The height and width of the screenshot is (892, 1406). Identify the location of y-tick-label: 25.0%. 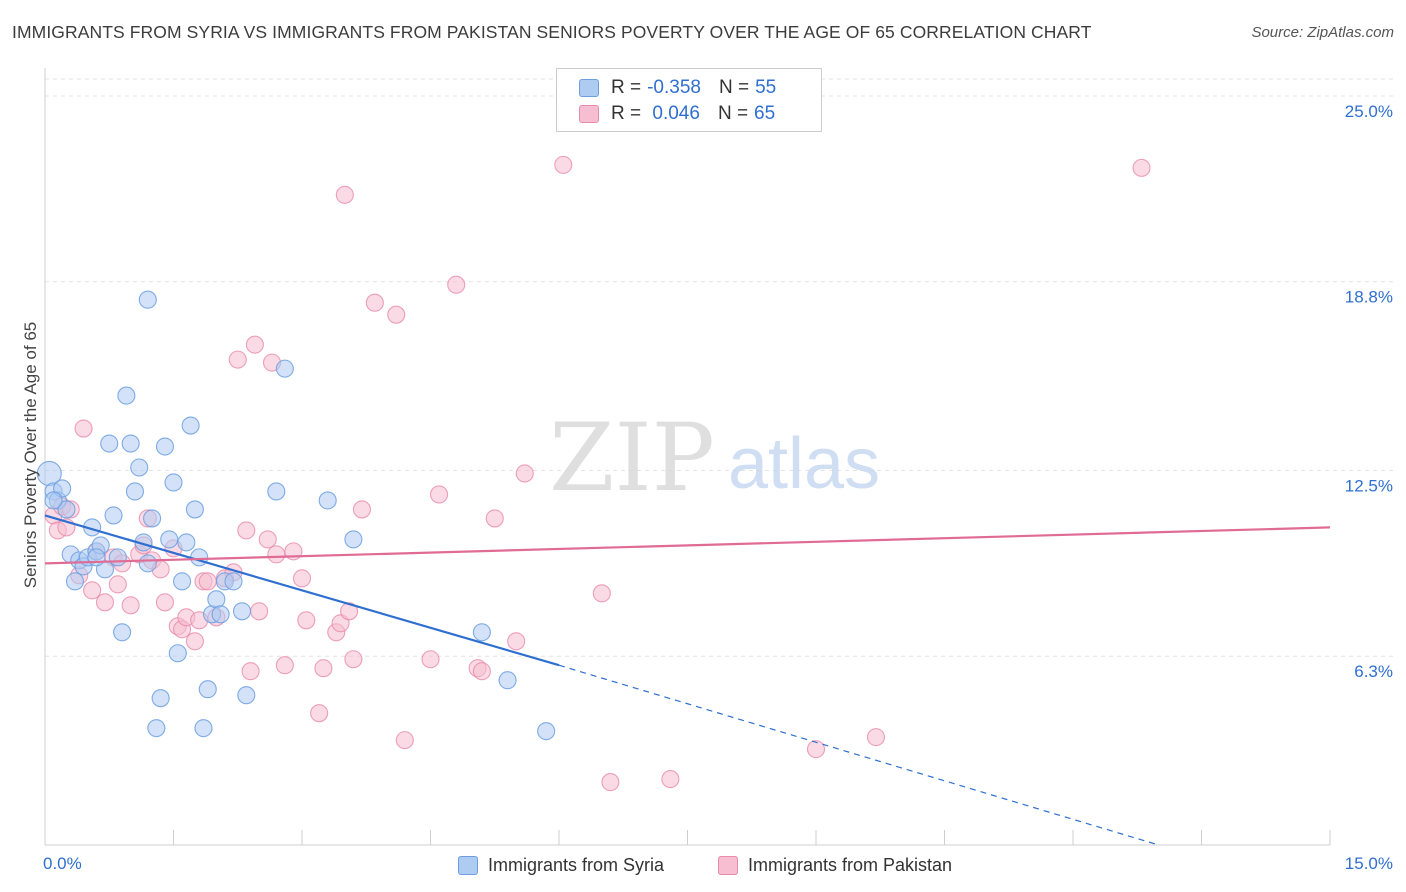
(1369, 111).